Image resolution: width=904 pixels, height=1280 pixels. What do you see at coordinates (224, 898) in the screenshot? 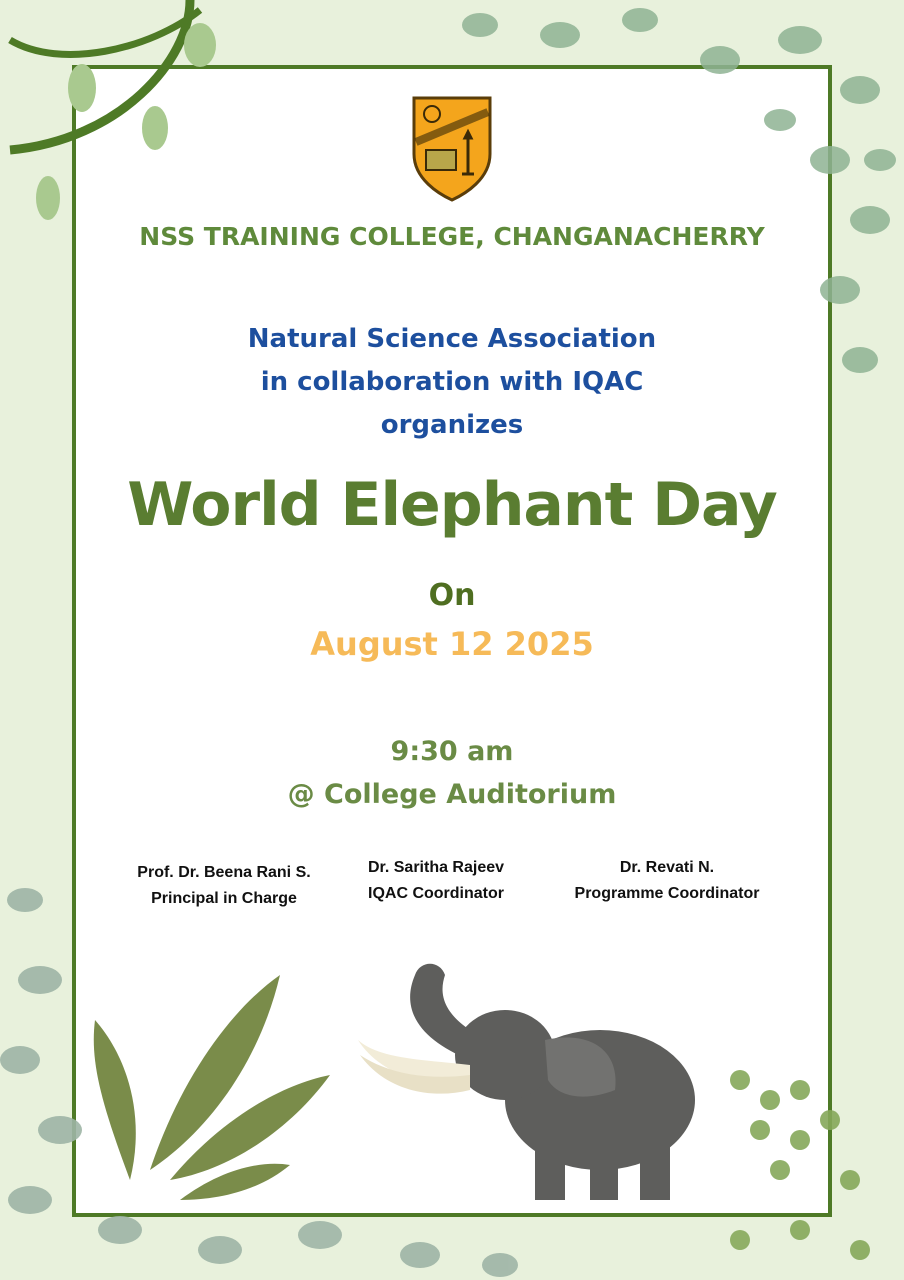
I see `signatory-role: Principal in Charge` at bounding box center [224, 898].